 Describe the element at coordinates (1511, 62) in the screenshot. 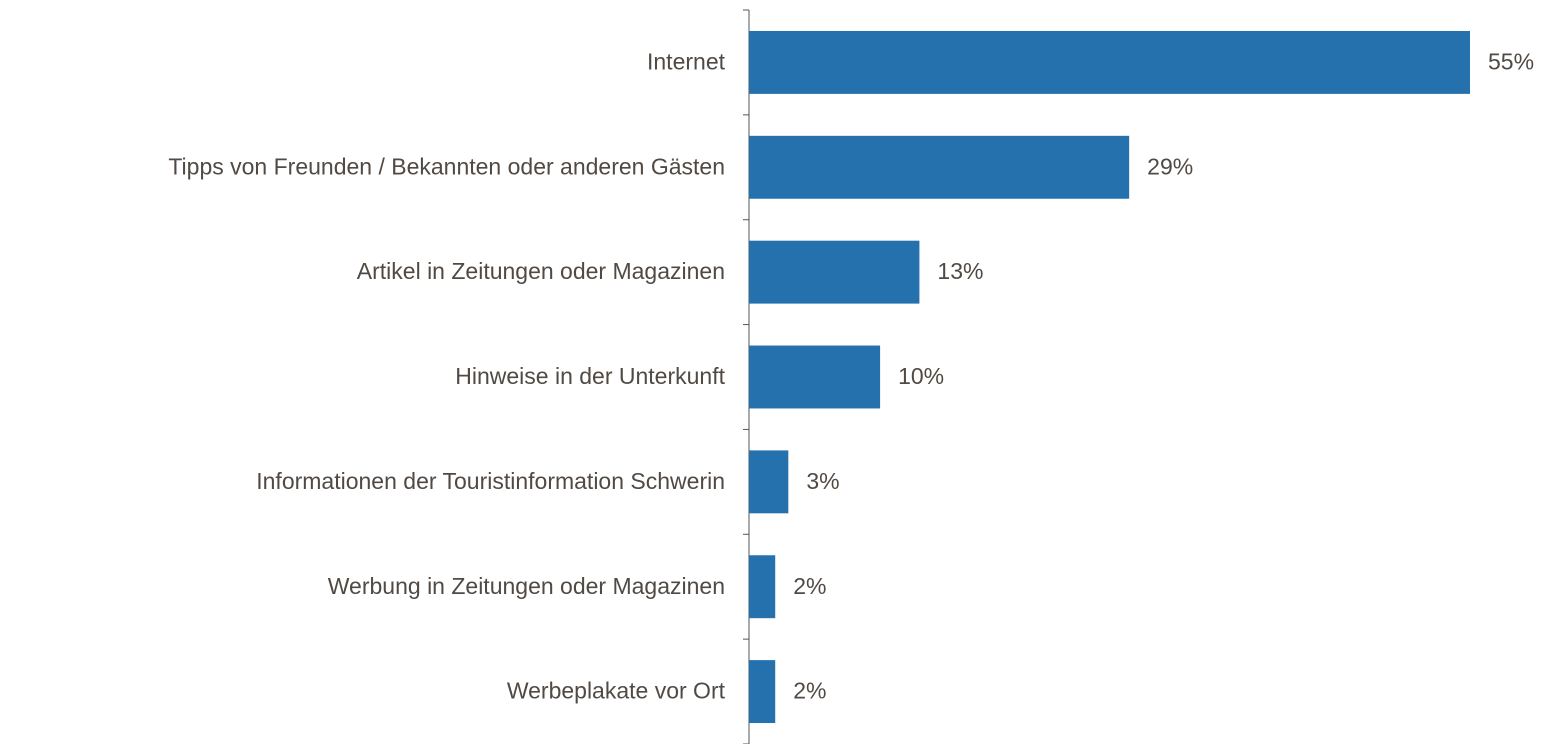

I see `data-label: 55%` at that location.